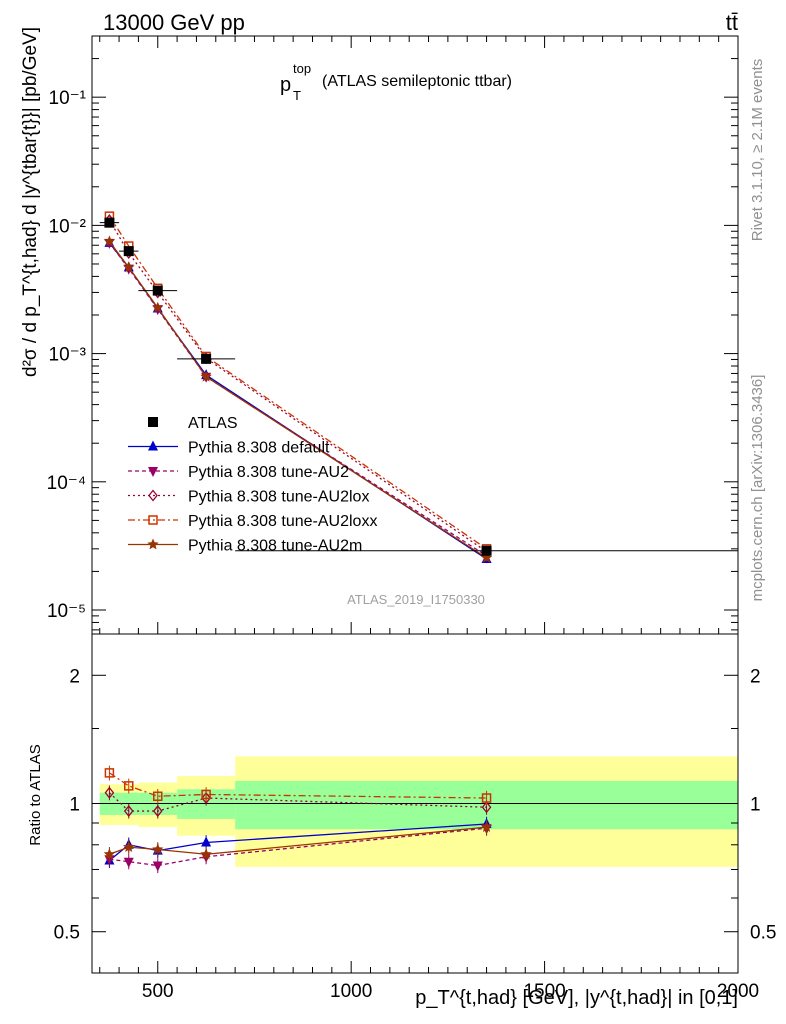  I want to click on legend-item: Pythia 8.308 default, so click(229, 448).